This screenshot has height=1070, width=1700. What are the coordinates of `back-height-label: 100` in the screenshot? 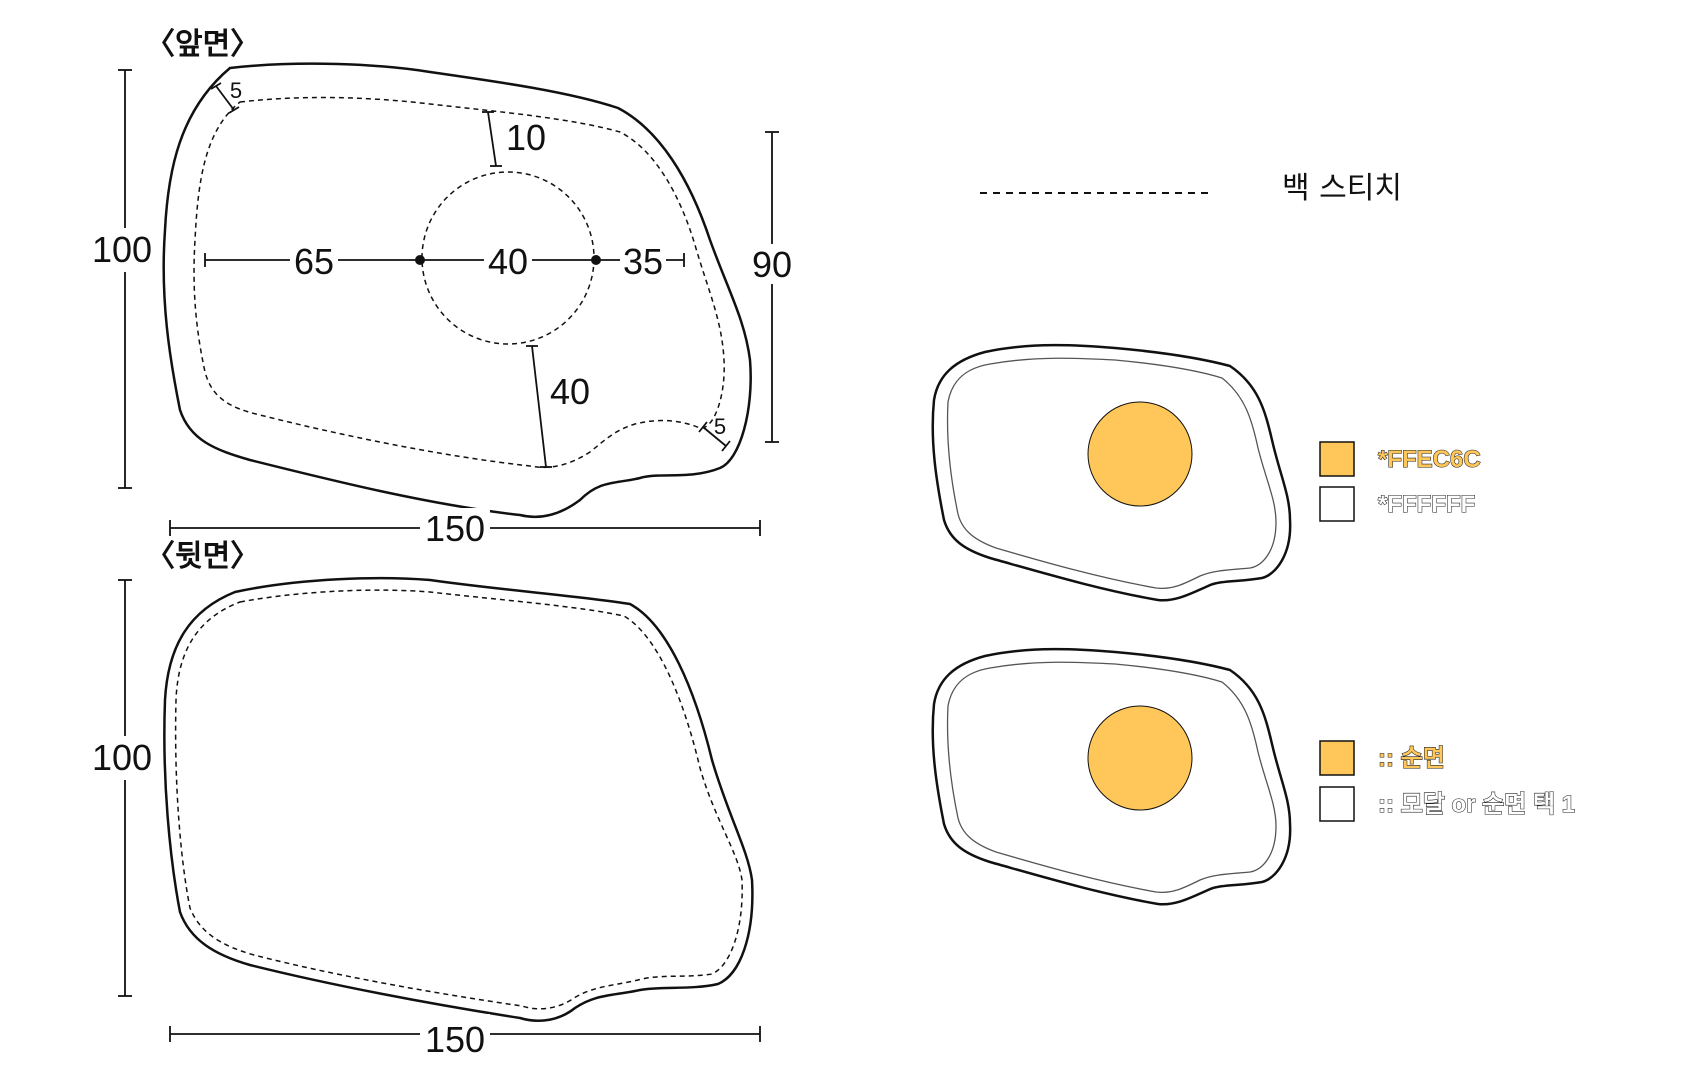 It's located at (122, 757).